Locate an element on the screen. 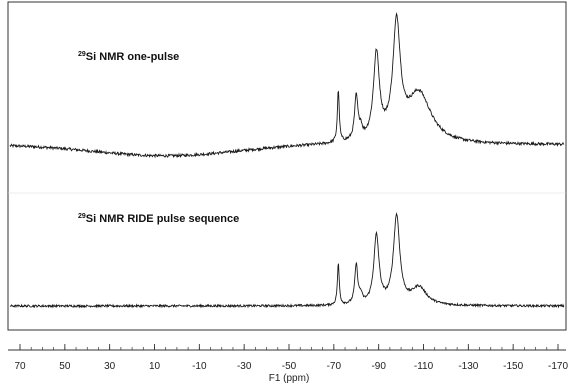  x-tick-label: 10 is located at coordinates (155, 366).